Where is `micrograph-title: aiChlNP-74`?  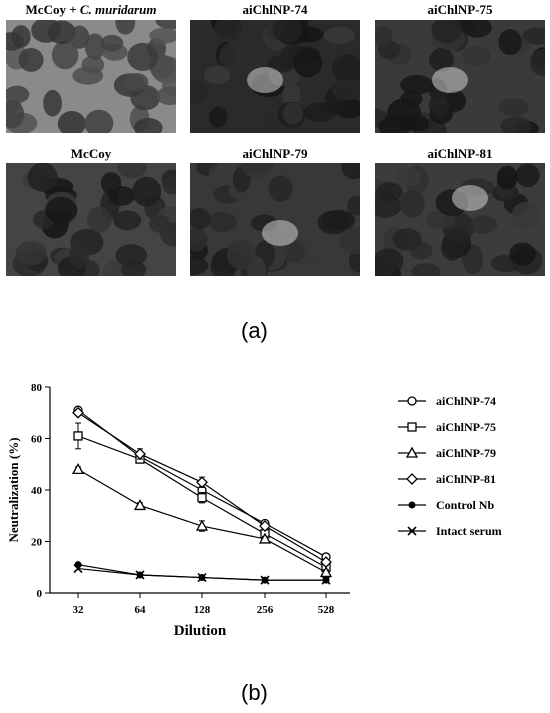 micrograph-title: aiChlNP-74 is located at coordinates (275, 9).